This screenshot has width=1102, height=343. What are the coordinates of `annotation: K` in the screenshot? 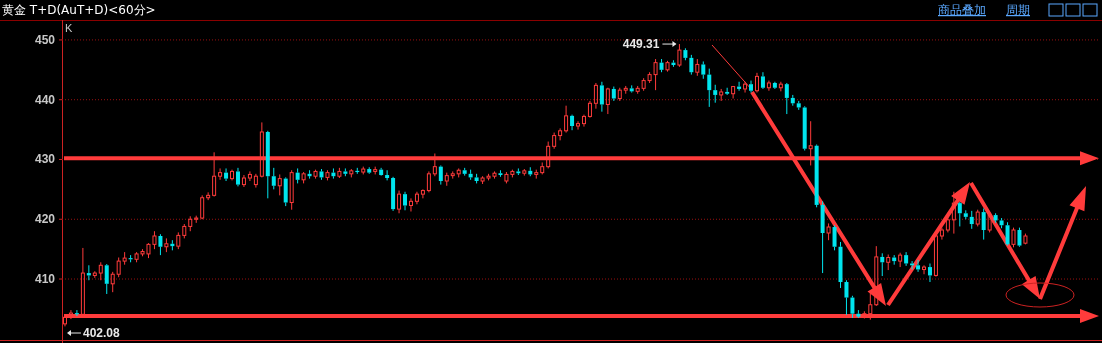 It's located at (69, 28).